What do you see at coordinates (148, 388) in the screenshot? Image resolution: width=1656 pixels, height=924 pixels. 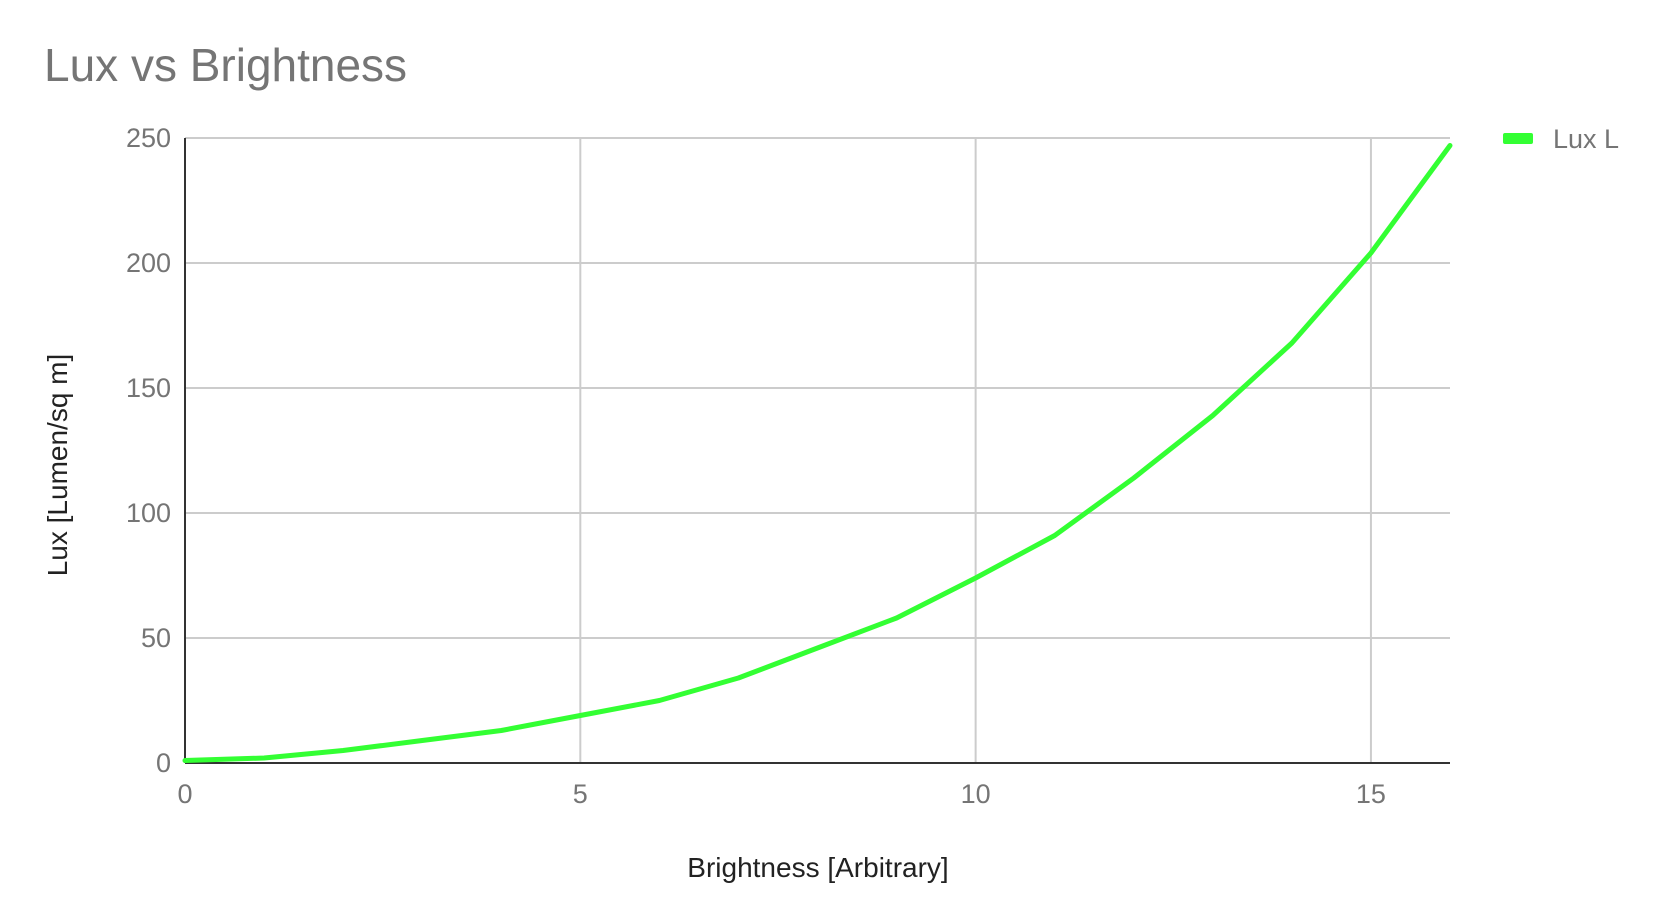 I see `y-tick-label: 150` at bounding box center [148, 388].